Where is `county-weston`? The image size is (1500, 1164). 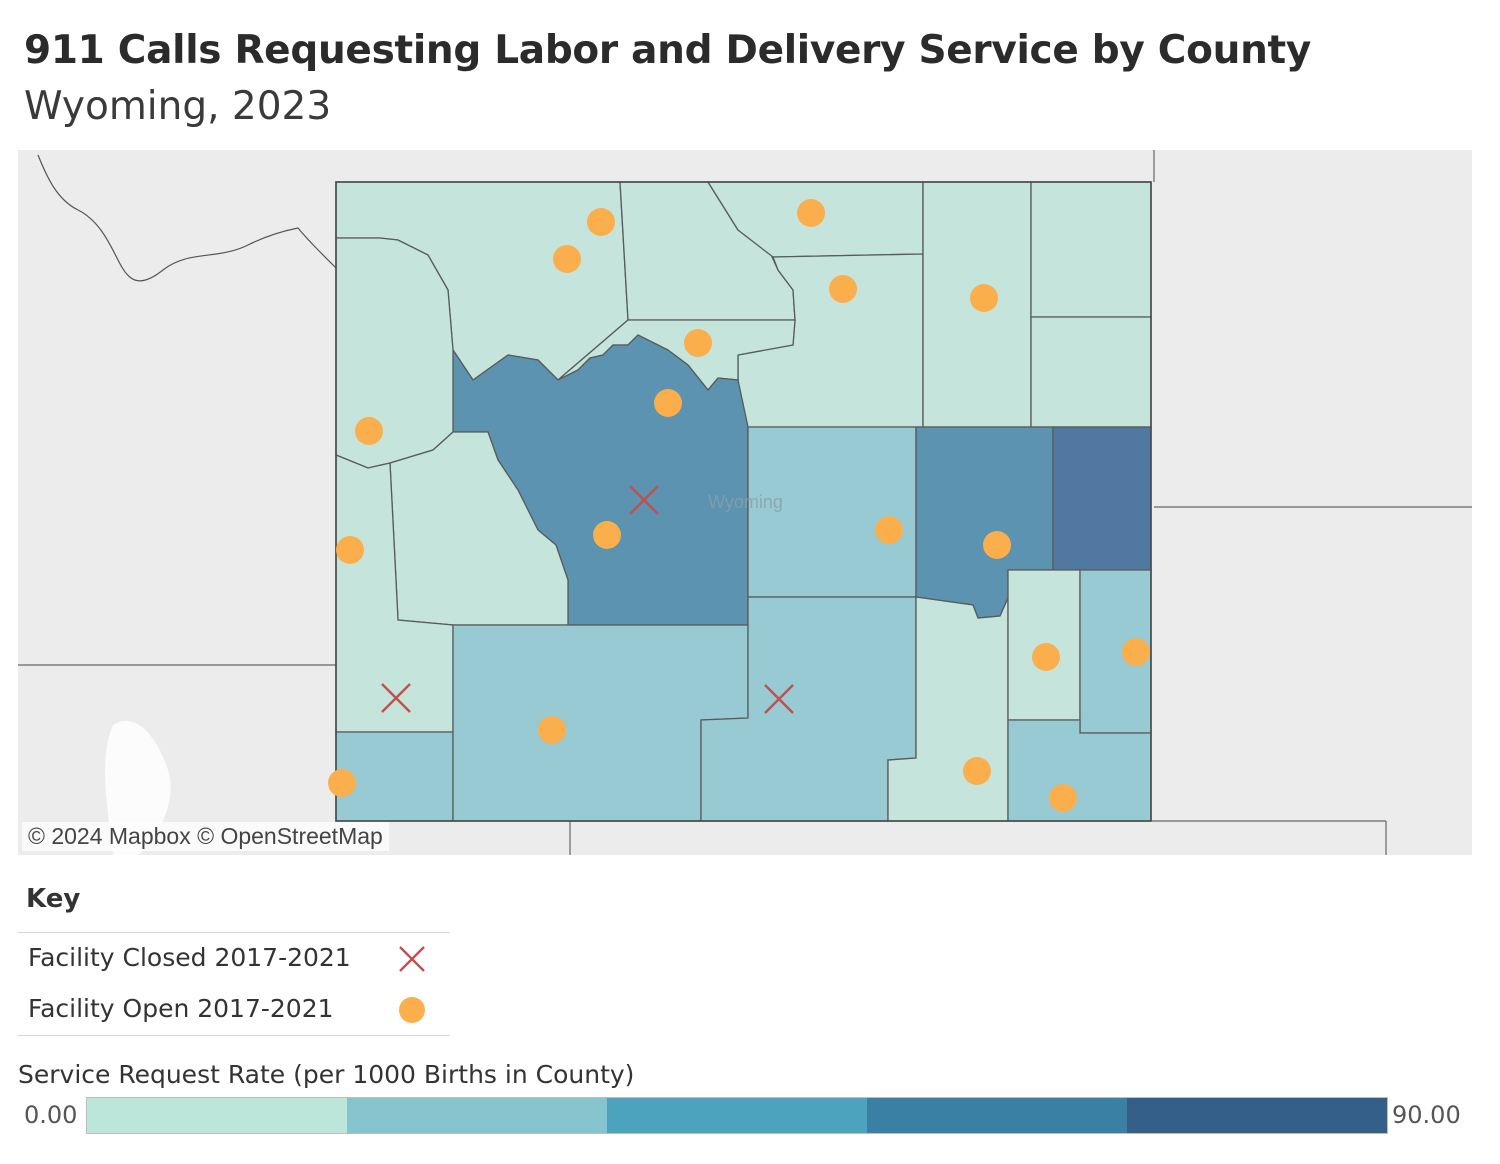 county-weston is located at coordinates (1091, 372).